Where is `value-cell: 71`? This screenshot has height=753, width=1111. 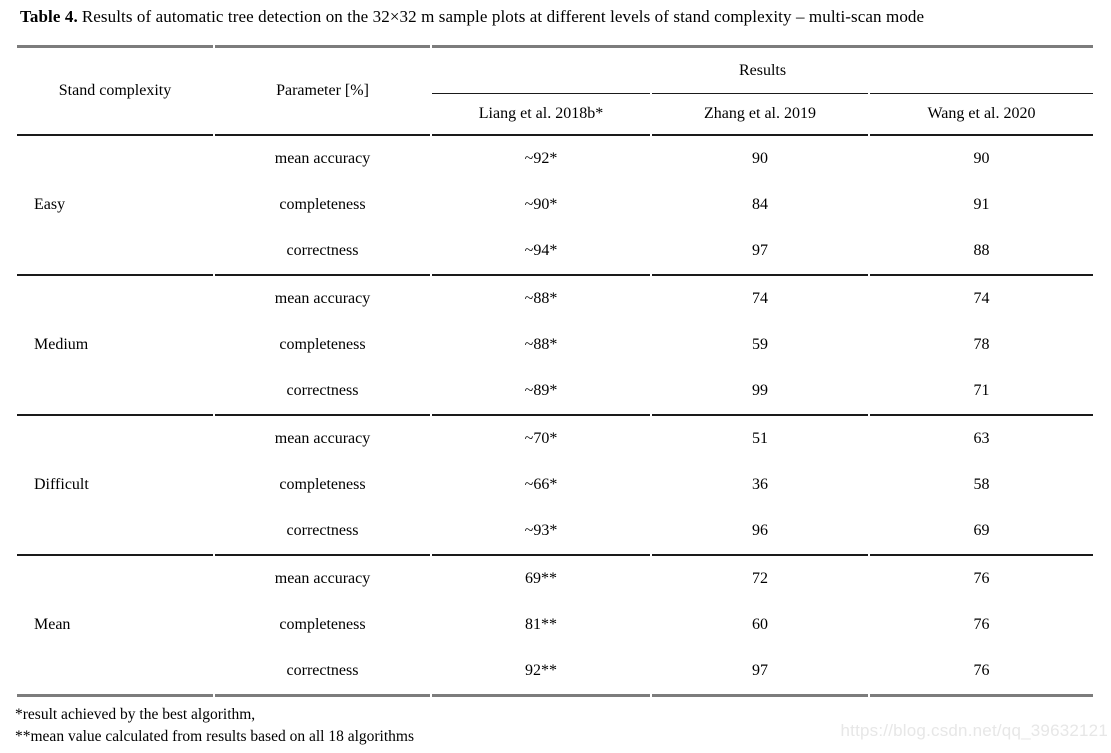
value-cell: 71 is located at coordinates (981, 392).